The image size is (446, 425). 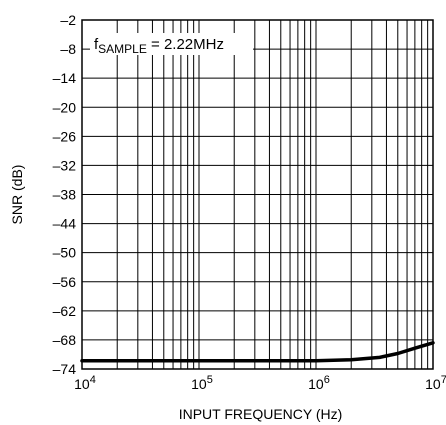 I want to click on y-tick-label: –2, so click(x=68, y=20).